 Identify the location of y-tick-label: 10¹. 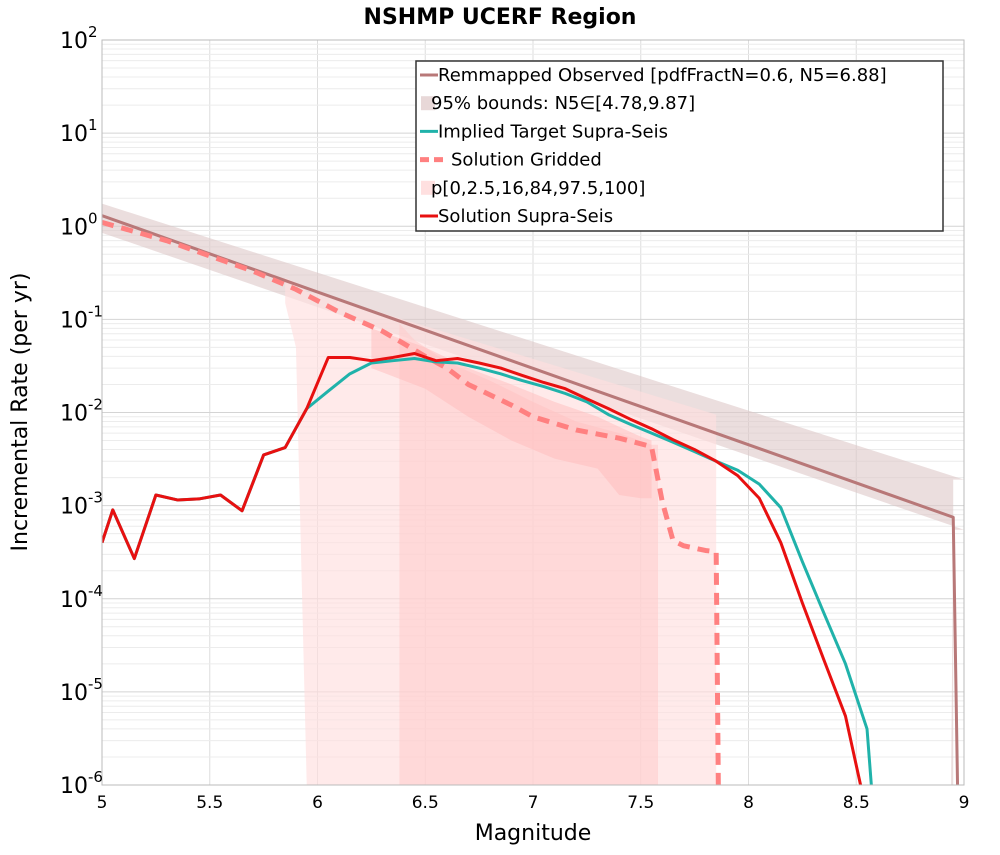
(79, 131).